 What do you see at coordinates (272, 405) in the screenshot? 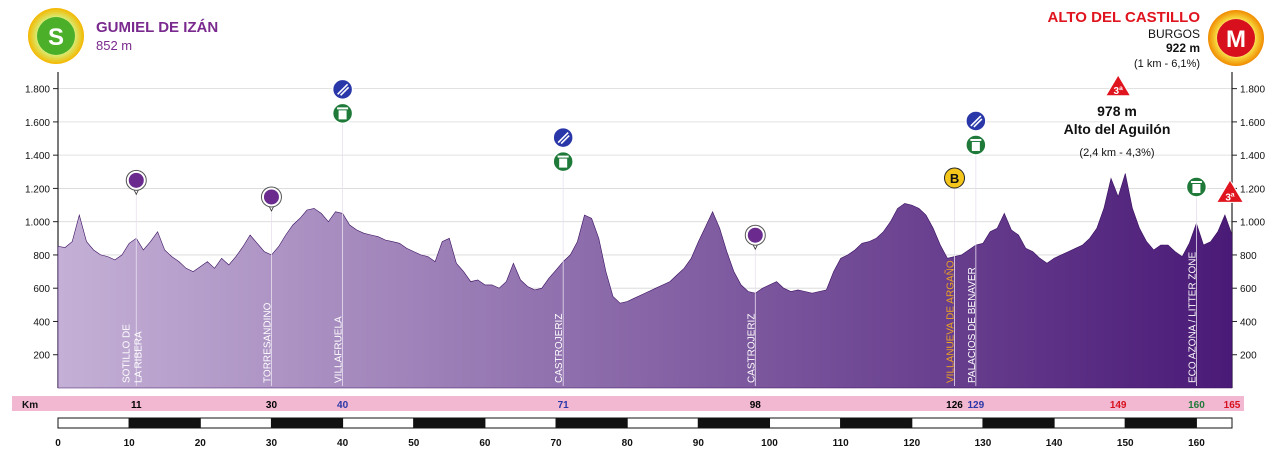
I see `km-strip-value: 30` at bounding box center [272, 405].